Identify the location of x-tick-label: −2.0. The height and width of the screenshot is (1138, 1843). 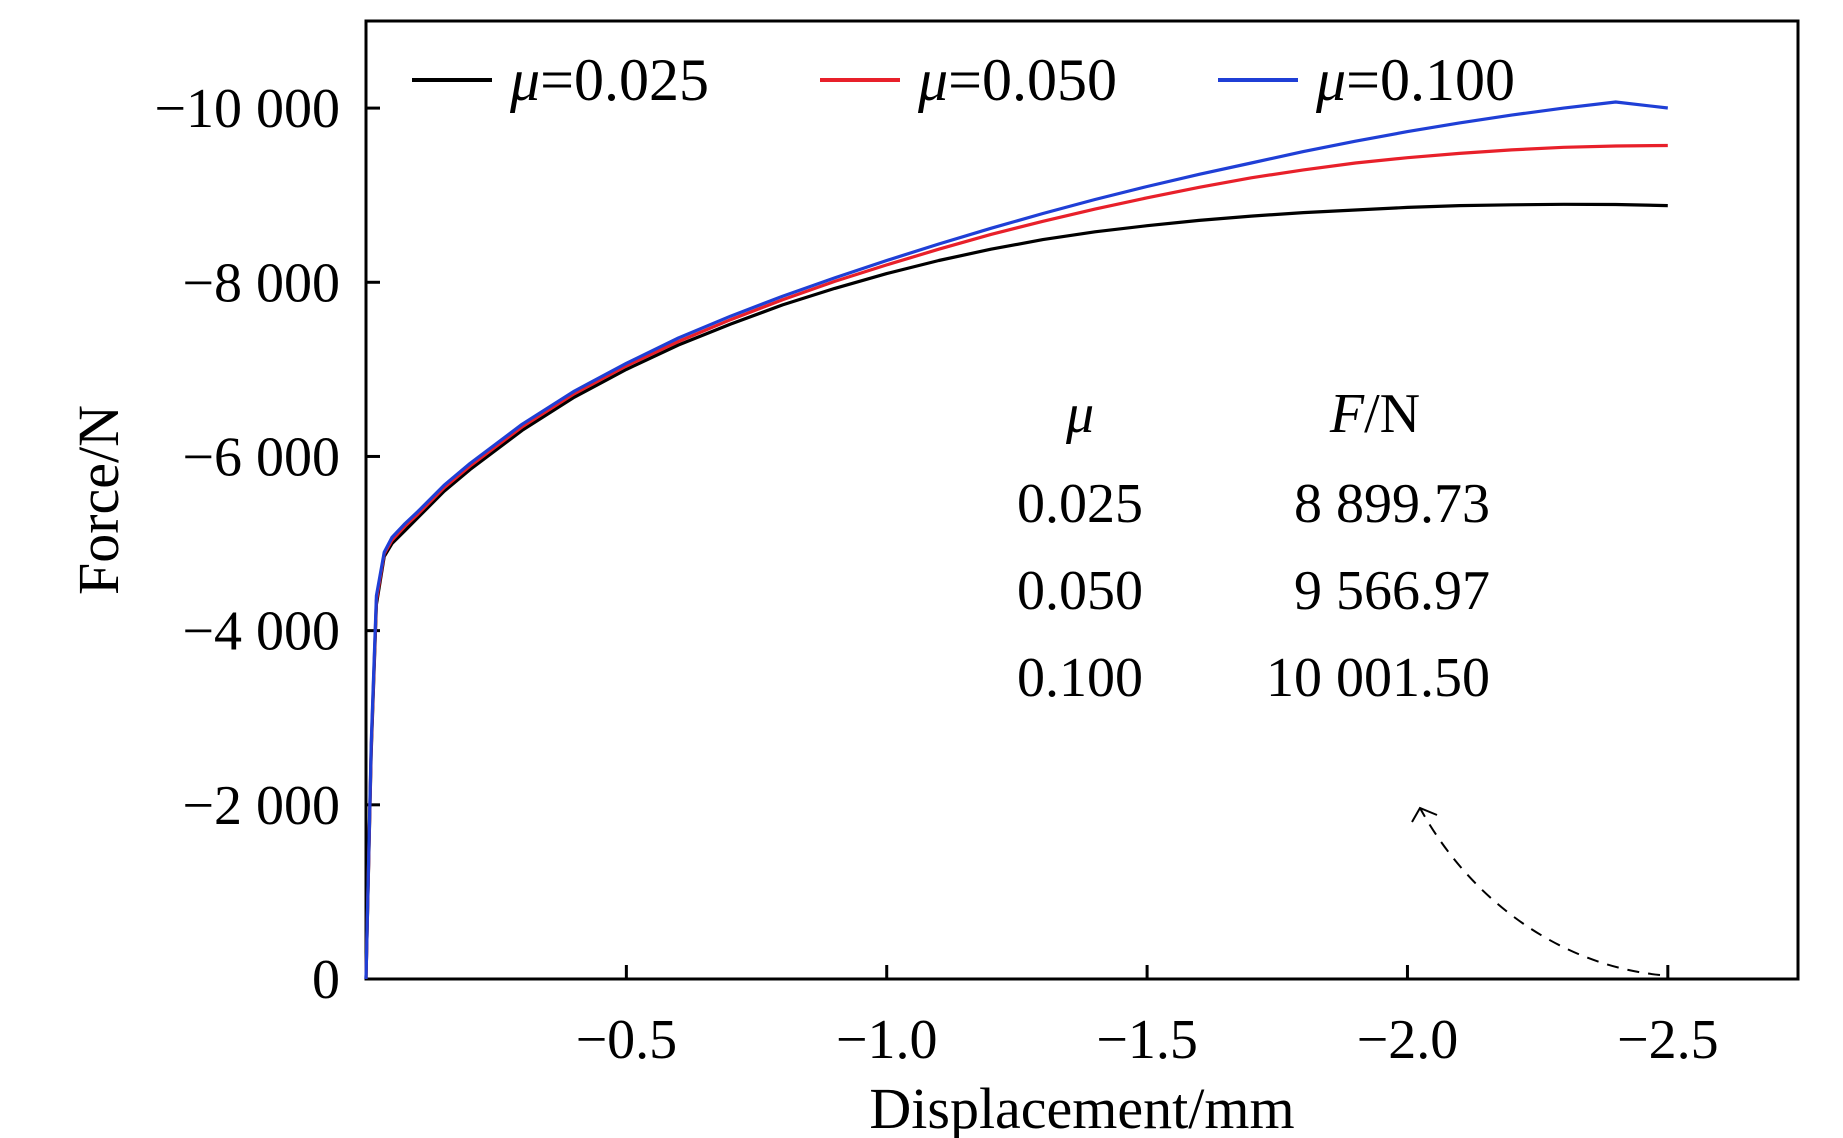
(1408, 1040).